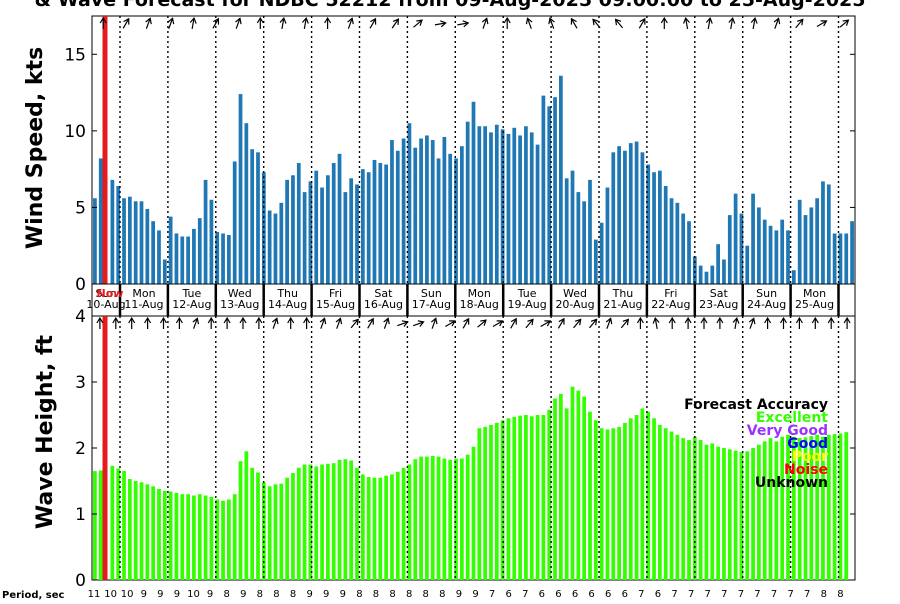 Image resolution: width=900 pixels, height=604 pixels. I want to click on legend-entry: Noise, so click(806, 470).